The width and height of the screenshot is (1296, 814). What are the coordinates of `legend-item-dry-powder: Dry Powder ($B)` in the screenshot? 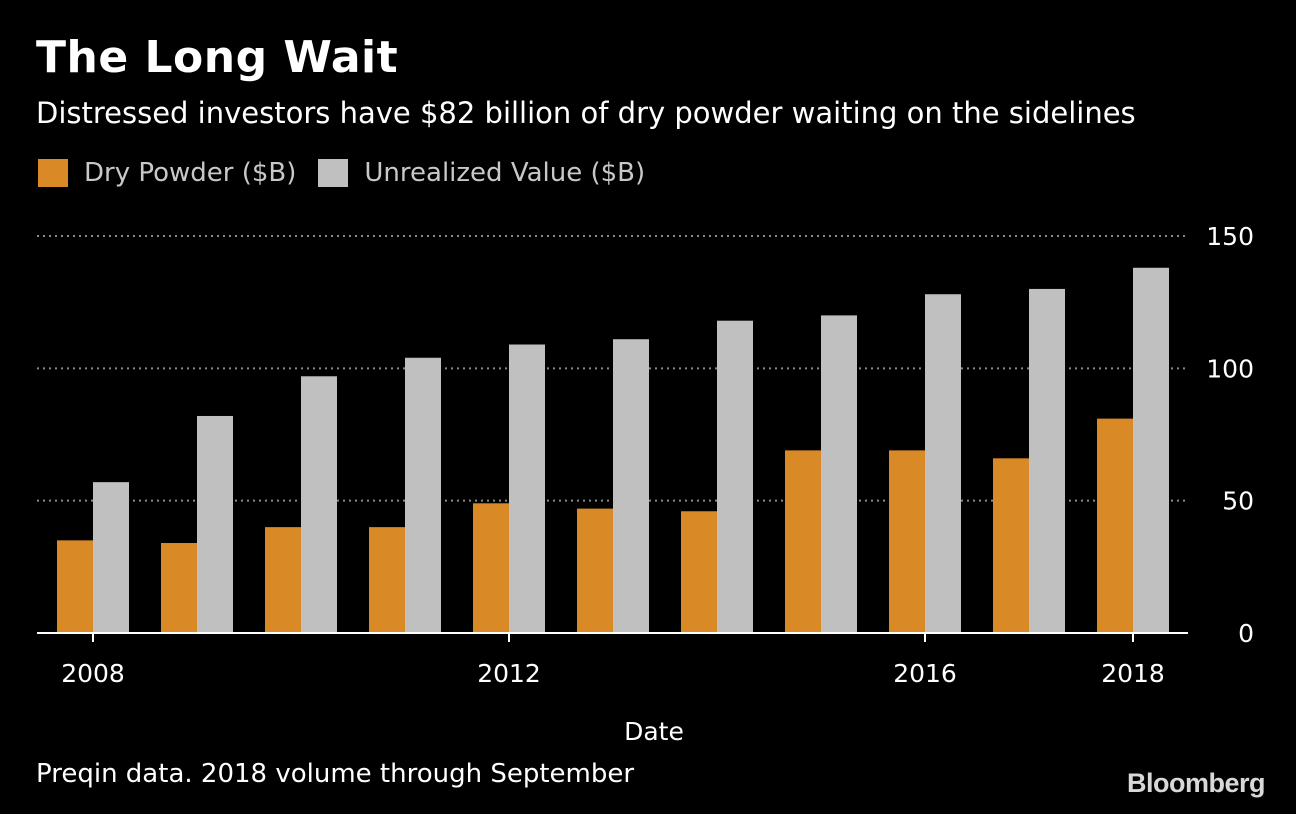 It's located at (167, 173).